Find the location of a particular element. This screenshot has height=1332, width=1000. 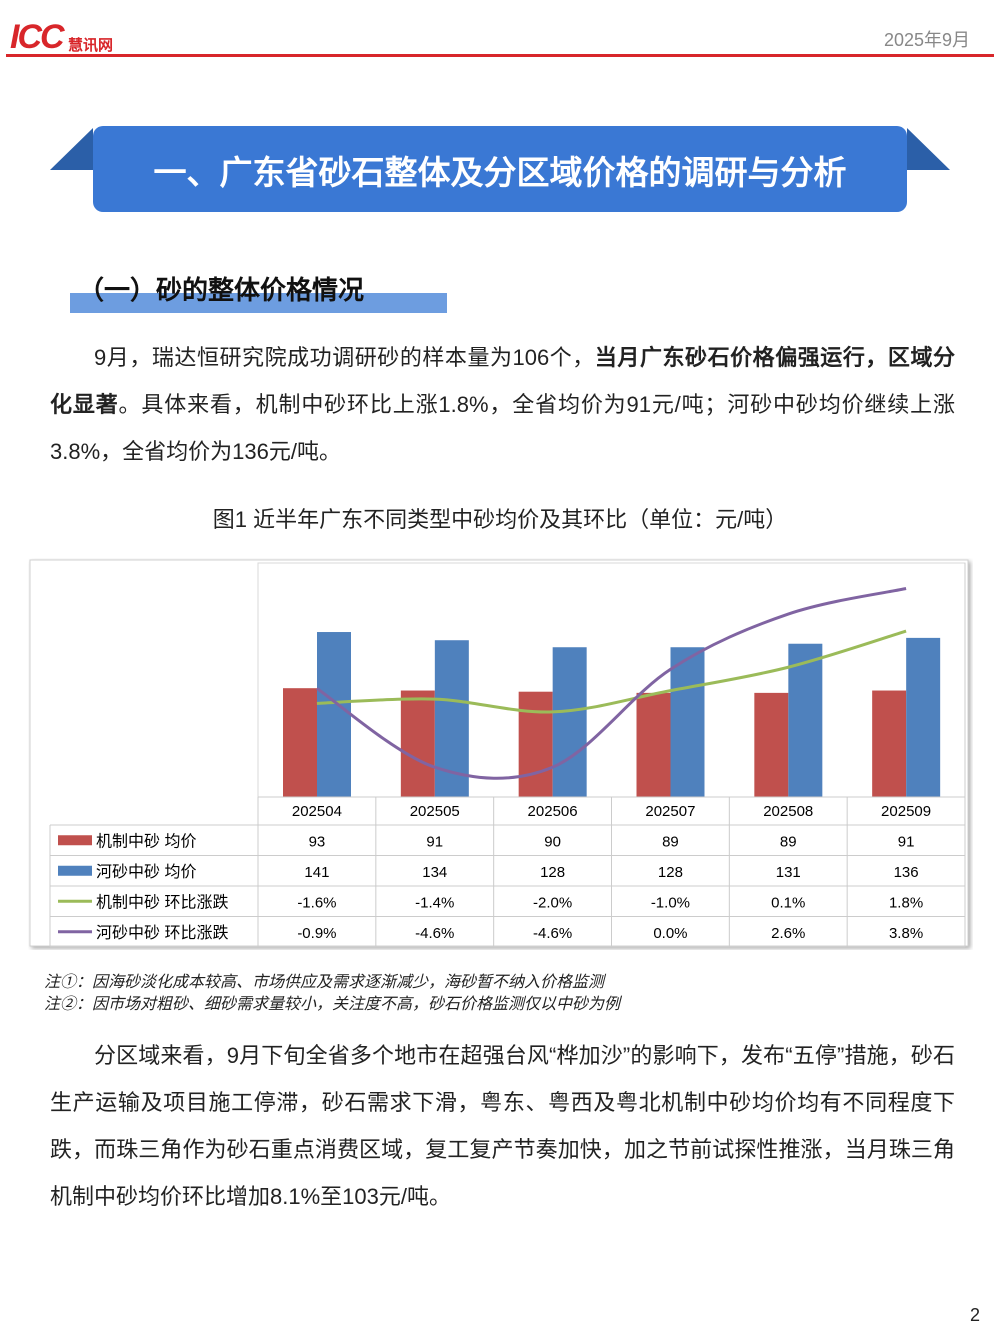

subsection-bar is located at coordinates (258, 303).